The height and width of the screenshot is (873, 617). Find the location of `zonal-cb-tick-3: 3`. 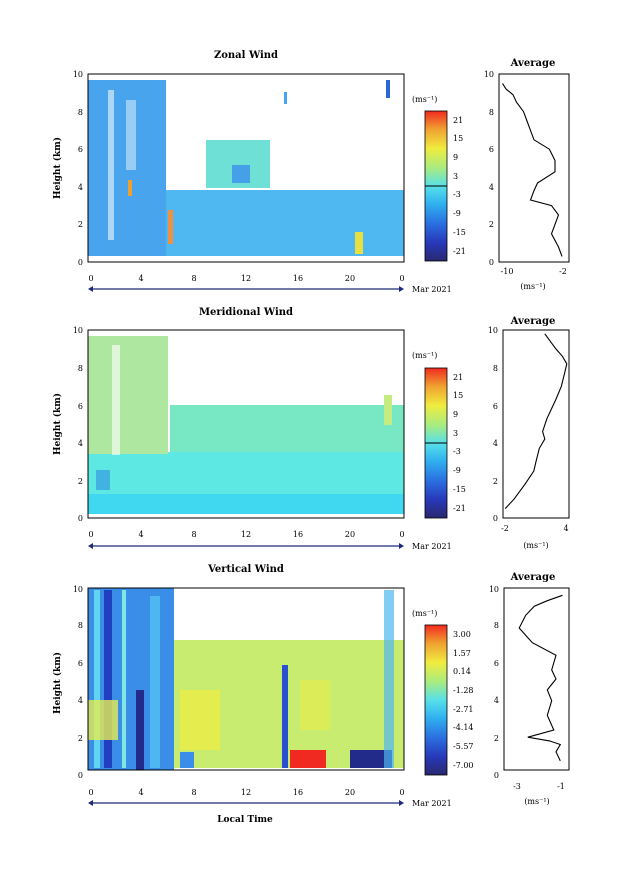

zonal-cb-tick-3: 3 is located at coordinates (455, 176).